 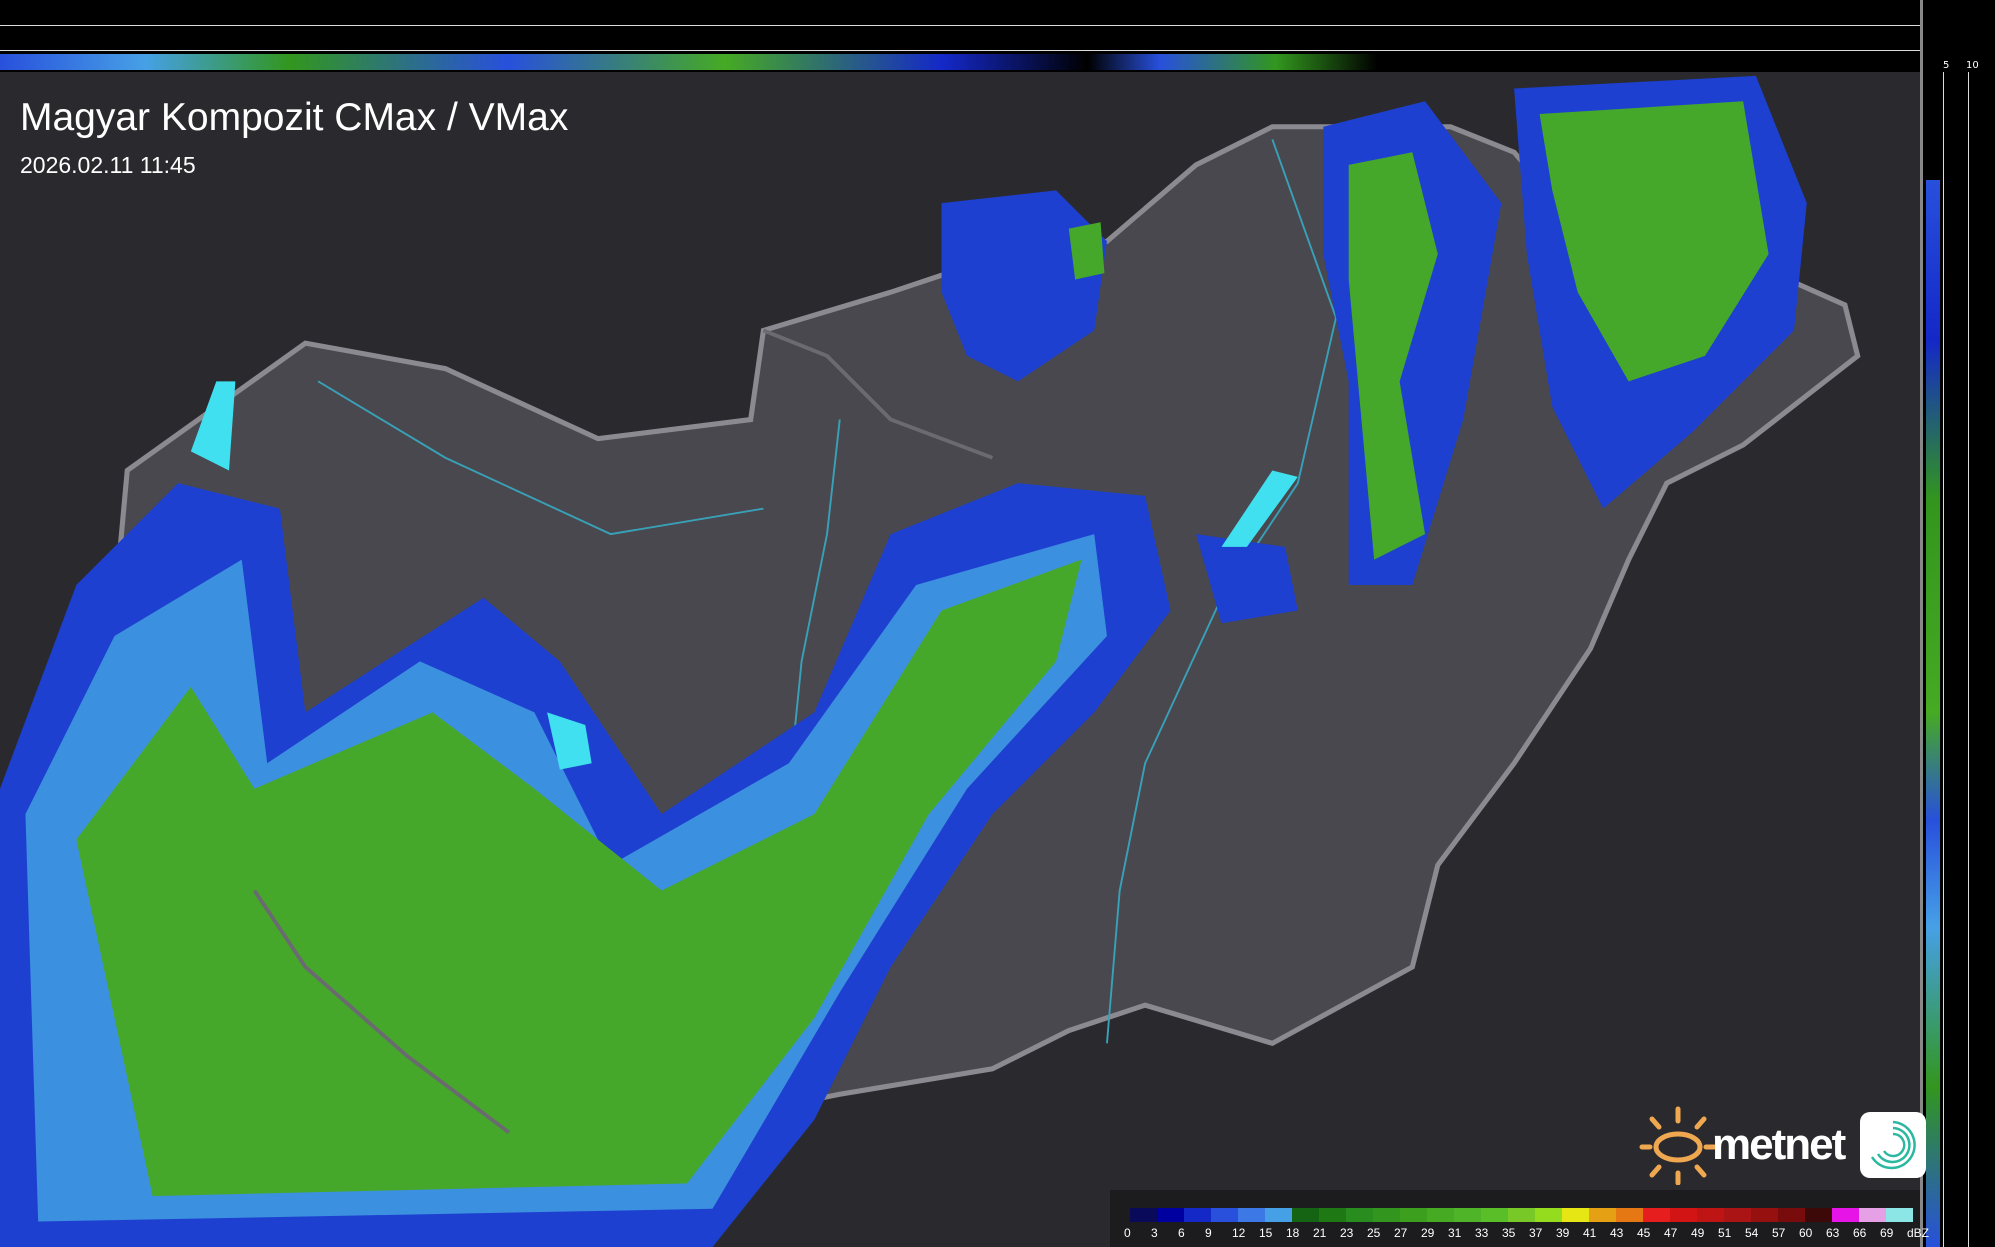 I want to click on legend-value: 0, so click(x=1127, y=1233).